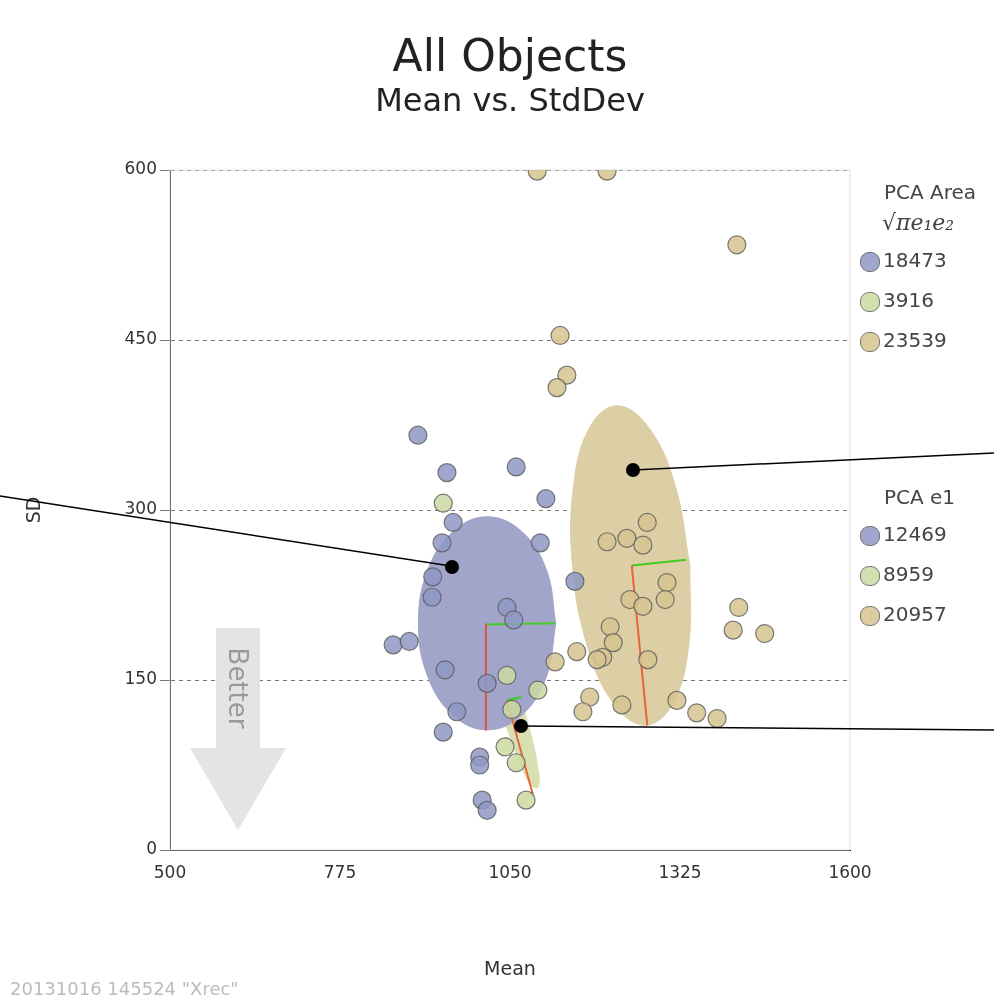 The image size is (994, 1005). Describe the element at coordinates (920, 497) in the screenshot. I see `text: PCA e1` at that location.